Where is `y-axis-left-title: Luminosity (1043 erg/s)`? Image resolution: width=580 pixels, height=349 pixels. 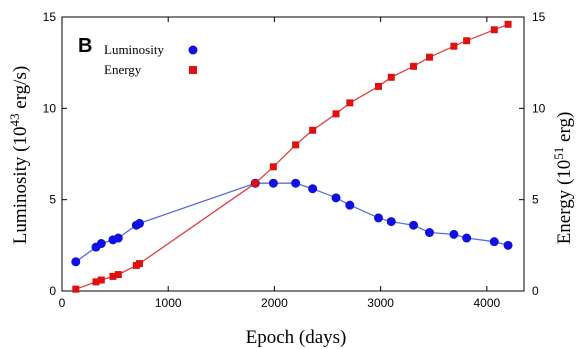
y-axis-left-title: Luminosity (1043 erg/s) is located at coordinates (19, 155).